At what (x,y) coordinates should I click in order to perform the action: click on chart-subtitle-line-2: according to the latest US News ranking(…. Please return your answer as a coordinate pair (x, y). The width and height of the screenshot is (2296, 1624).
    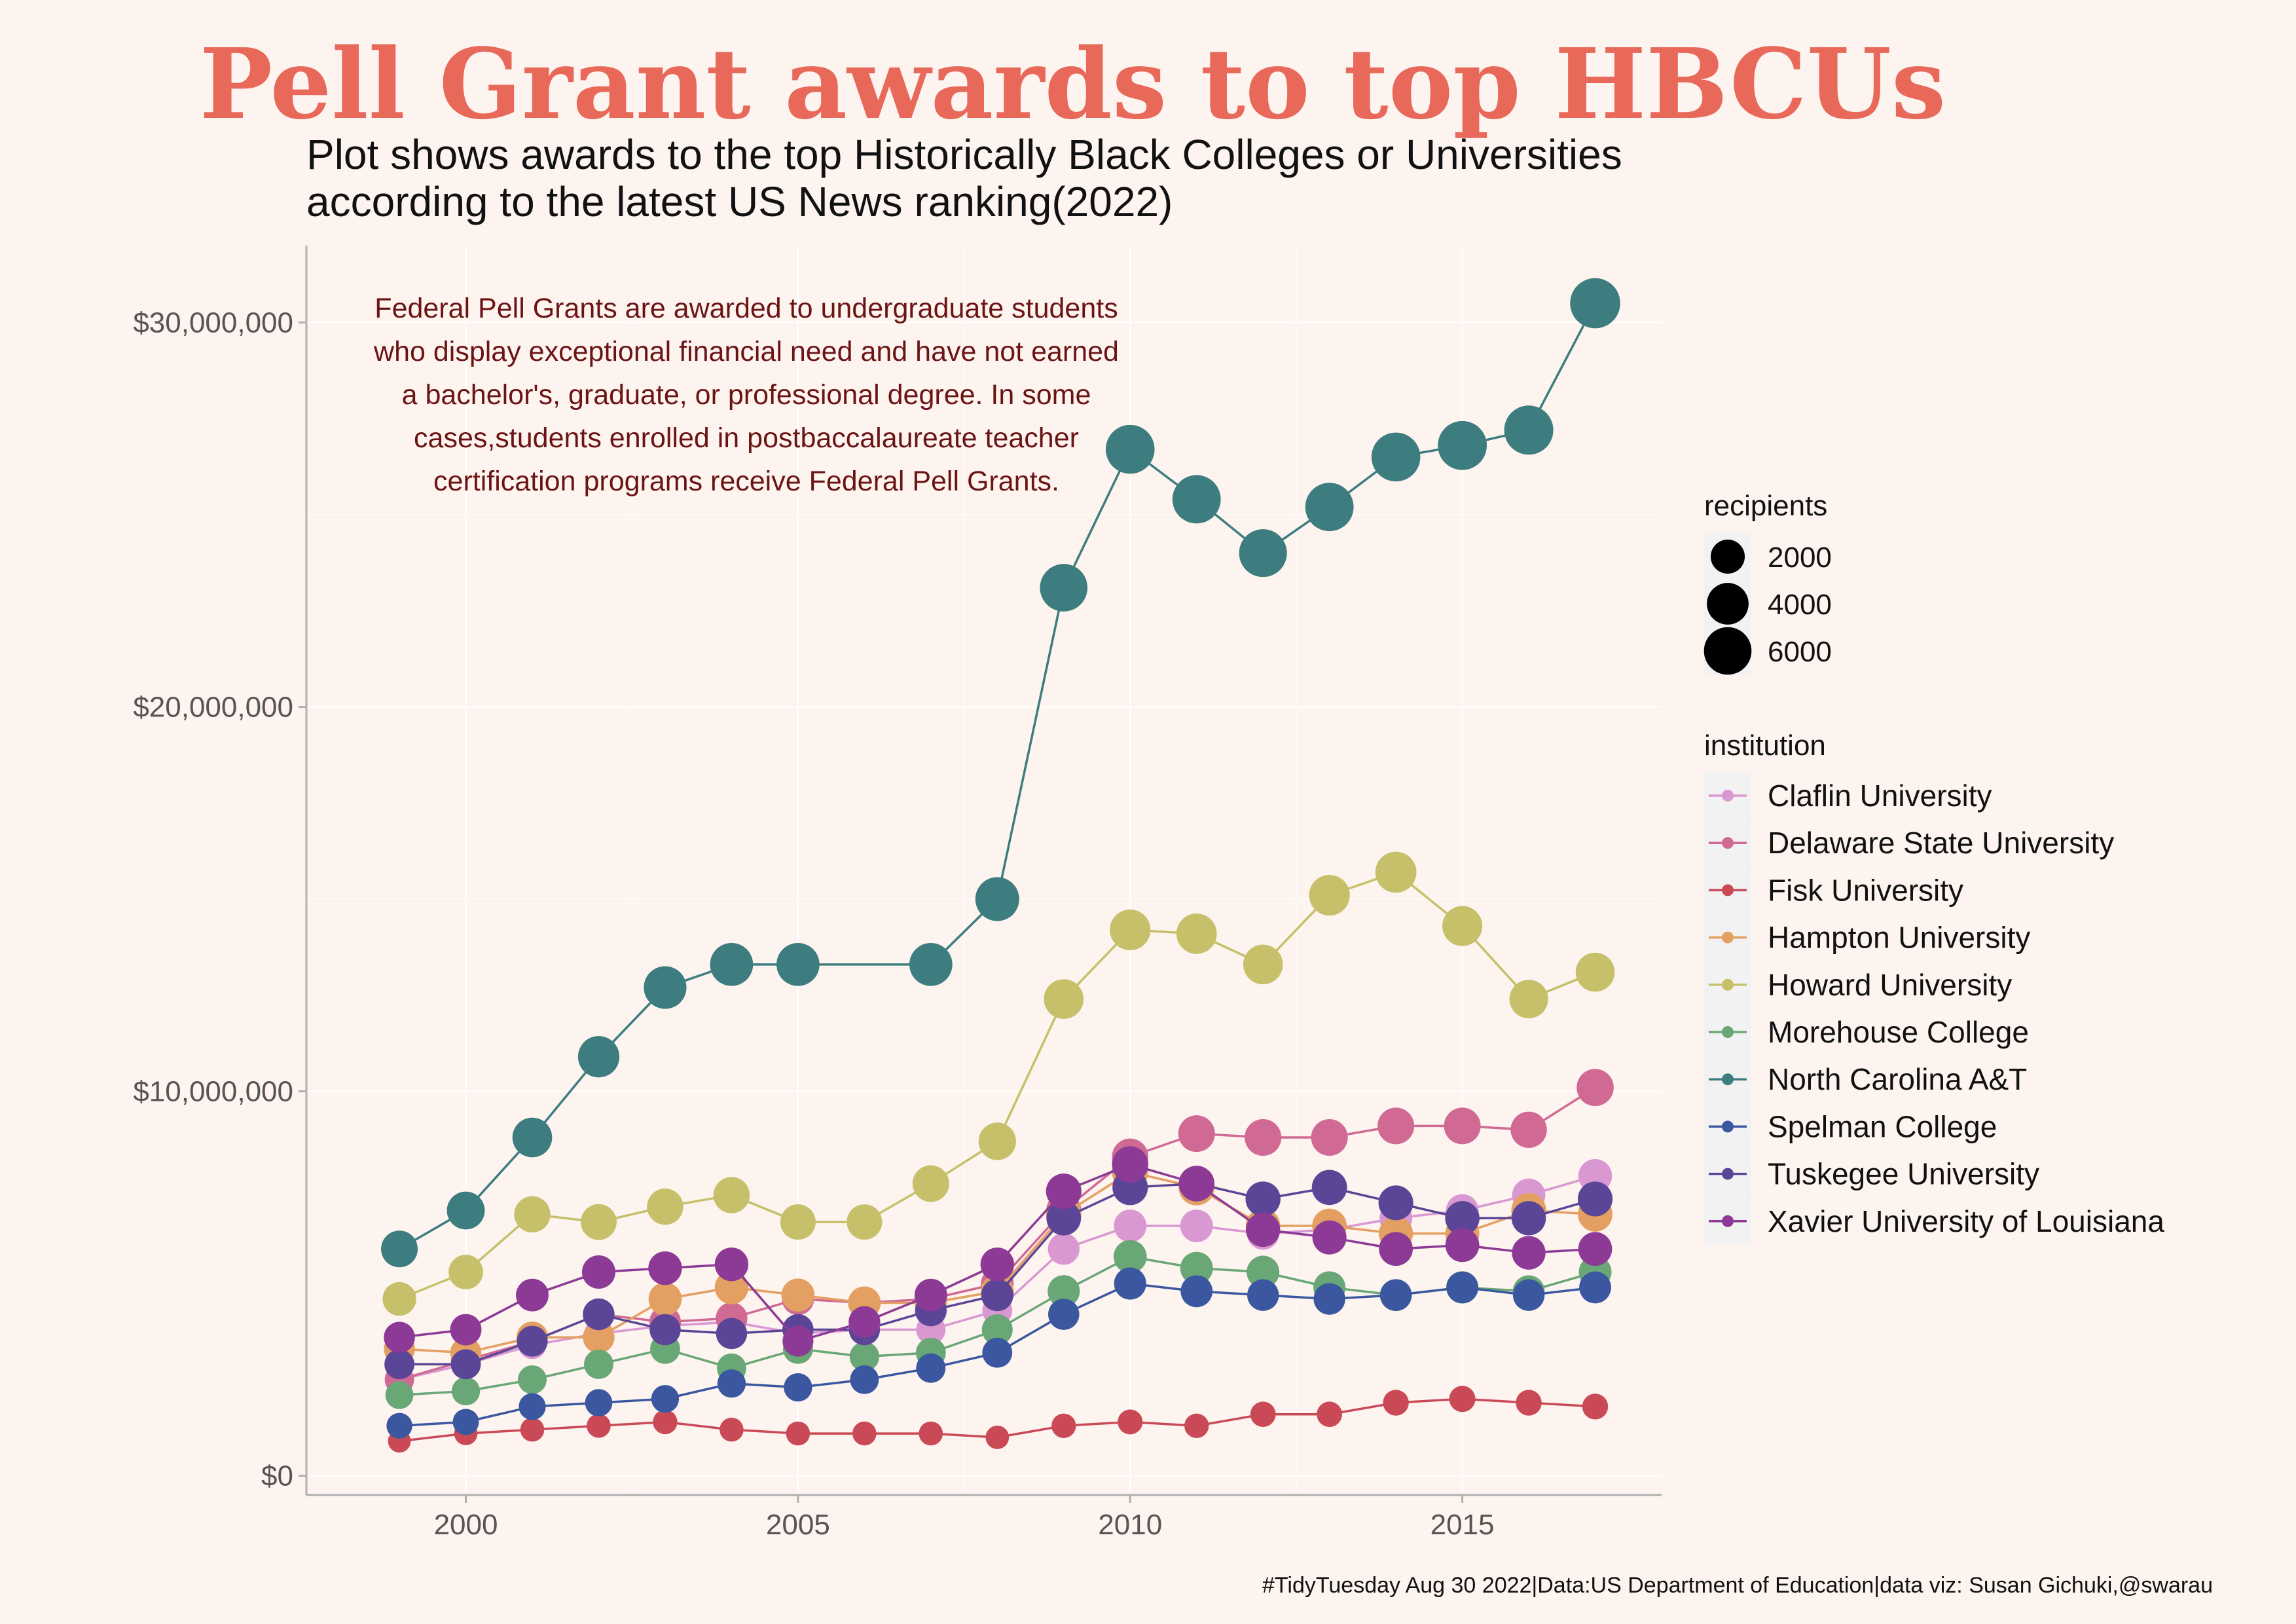
    Looking at the image, I should click on (739, 201).